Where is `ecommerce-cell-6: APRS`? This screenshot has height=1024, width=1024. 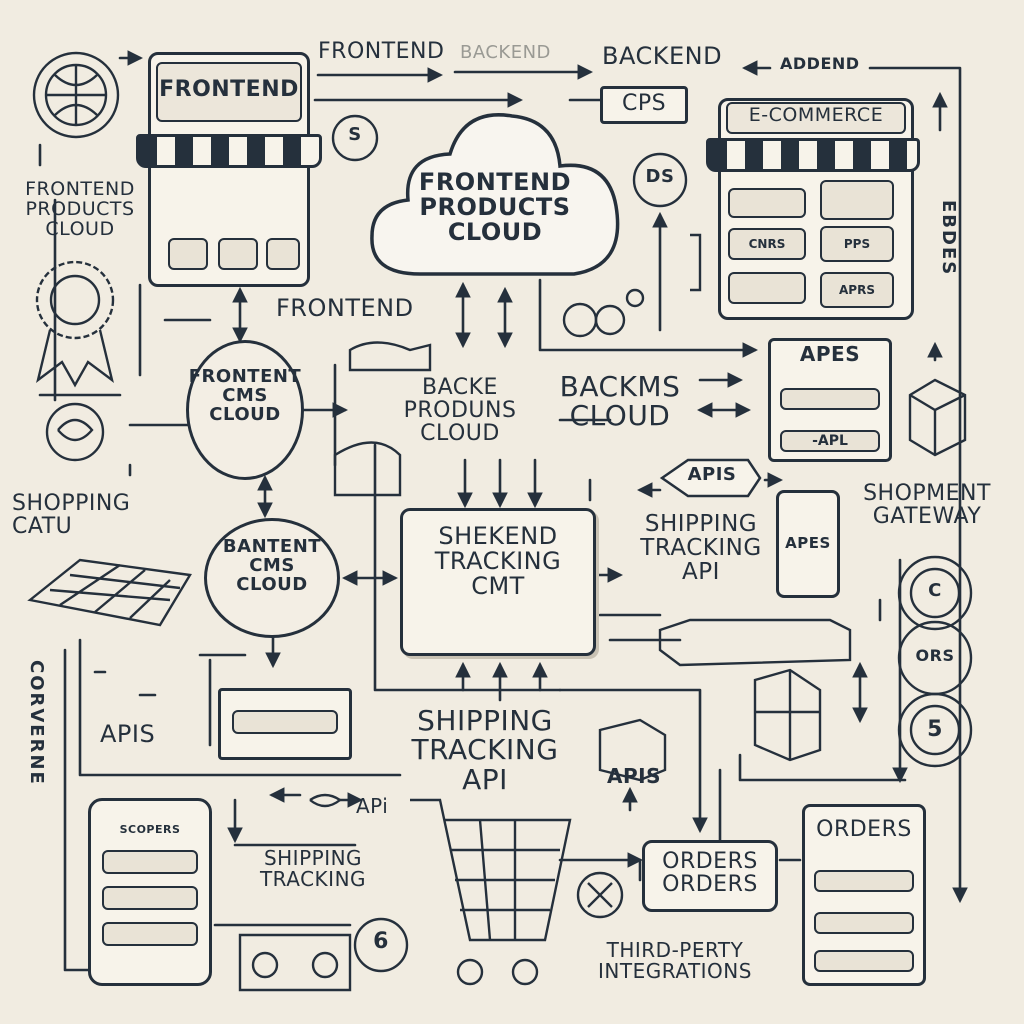 ecommerce-cell-6: APRS is located at coordinates (857, 290).